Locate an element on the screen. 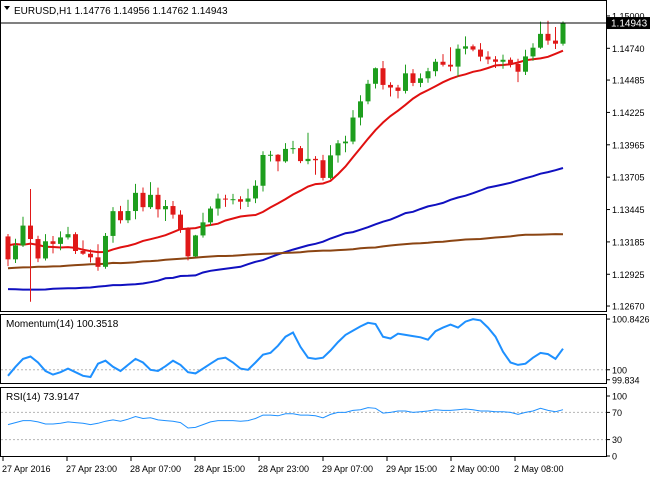  current-price-tag-text: 1.14943 is located at coordinates (629, 24).